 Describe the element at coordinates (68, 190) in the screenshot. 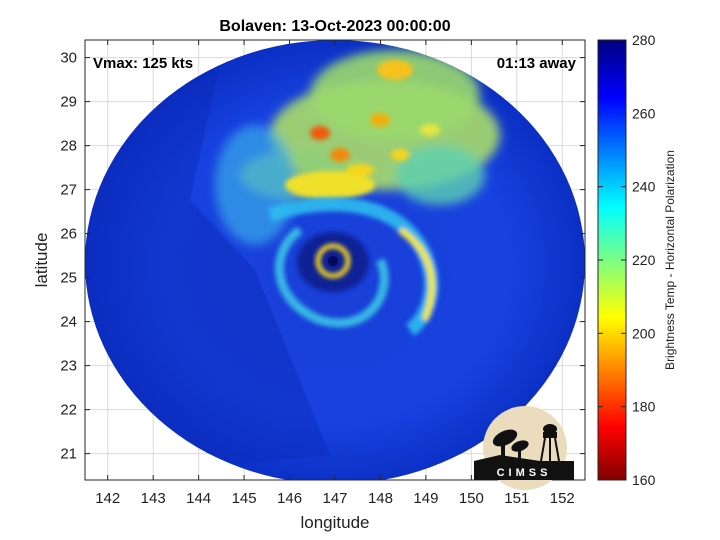

I see `y-tick-label: 27` at that location.